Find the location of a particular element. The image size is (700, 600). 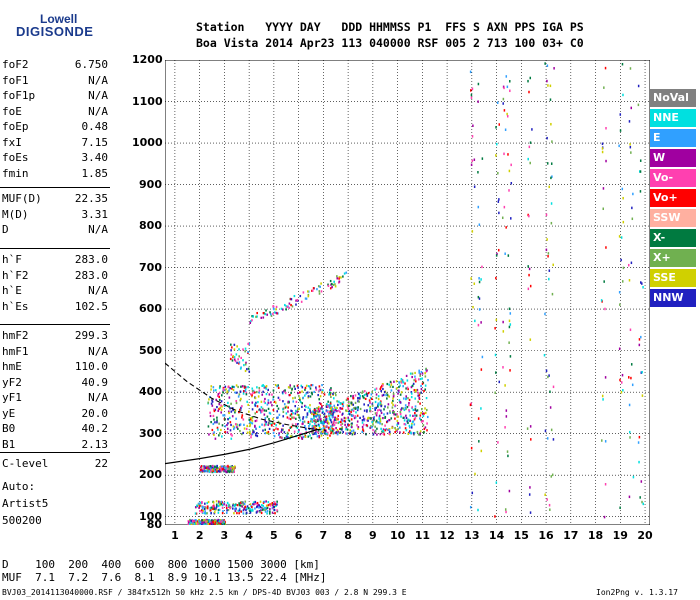

x-tick-label: 4 is located at coordinates (249, 535).